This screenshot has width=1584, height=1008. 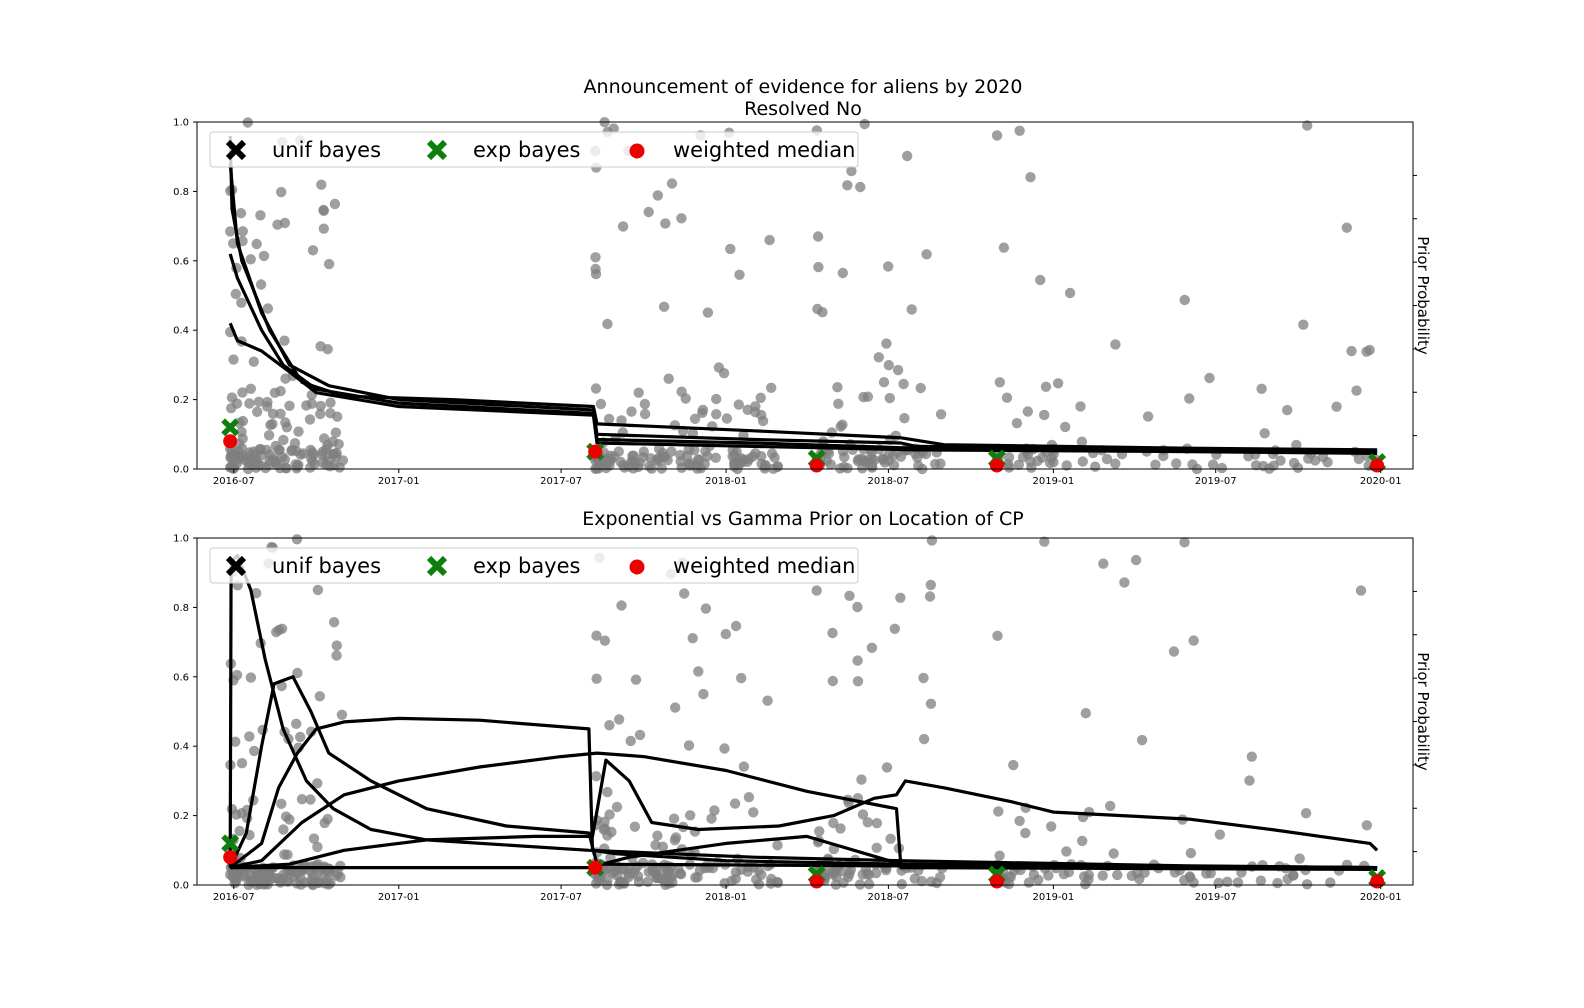 What do you see at coordinates (236, 150) in the screenshot?
I see `legend-unif-icon` at bounding box center [236, 150].